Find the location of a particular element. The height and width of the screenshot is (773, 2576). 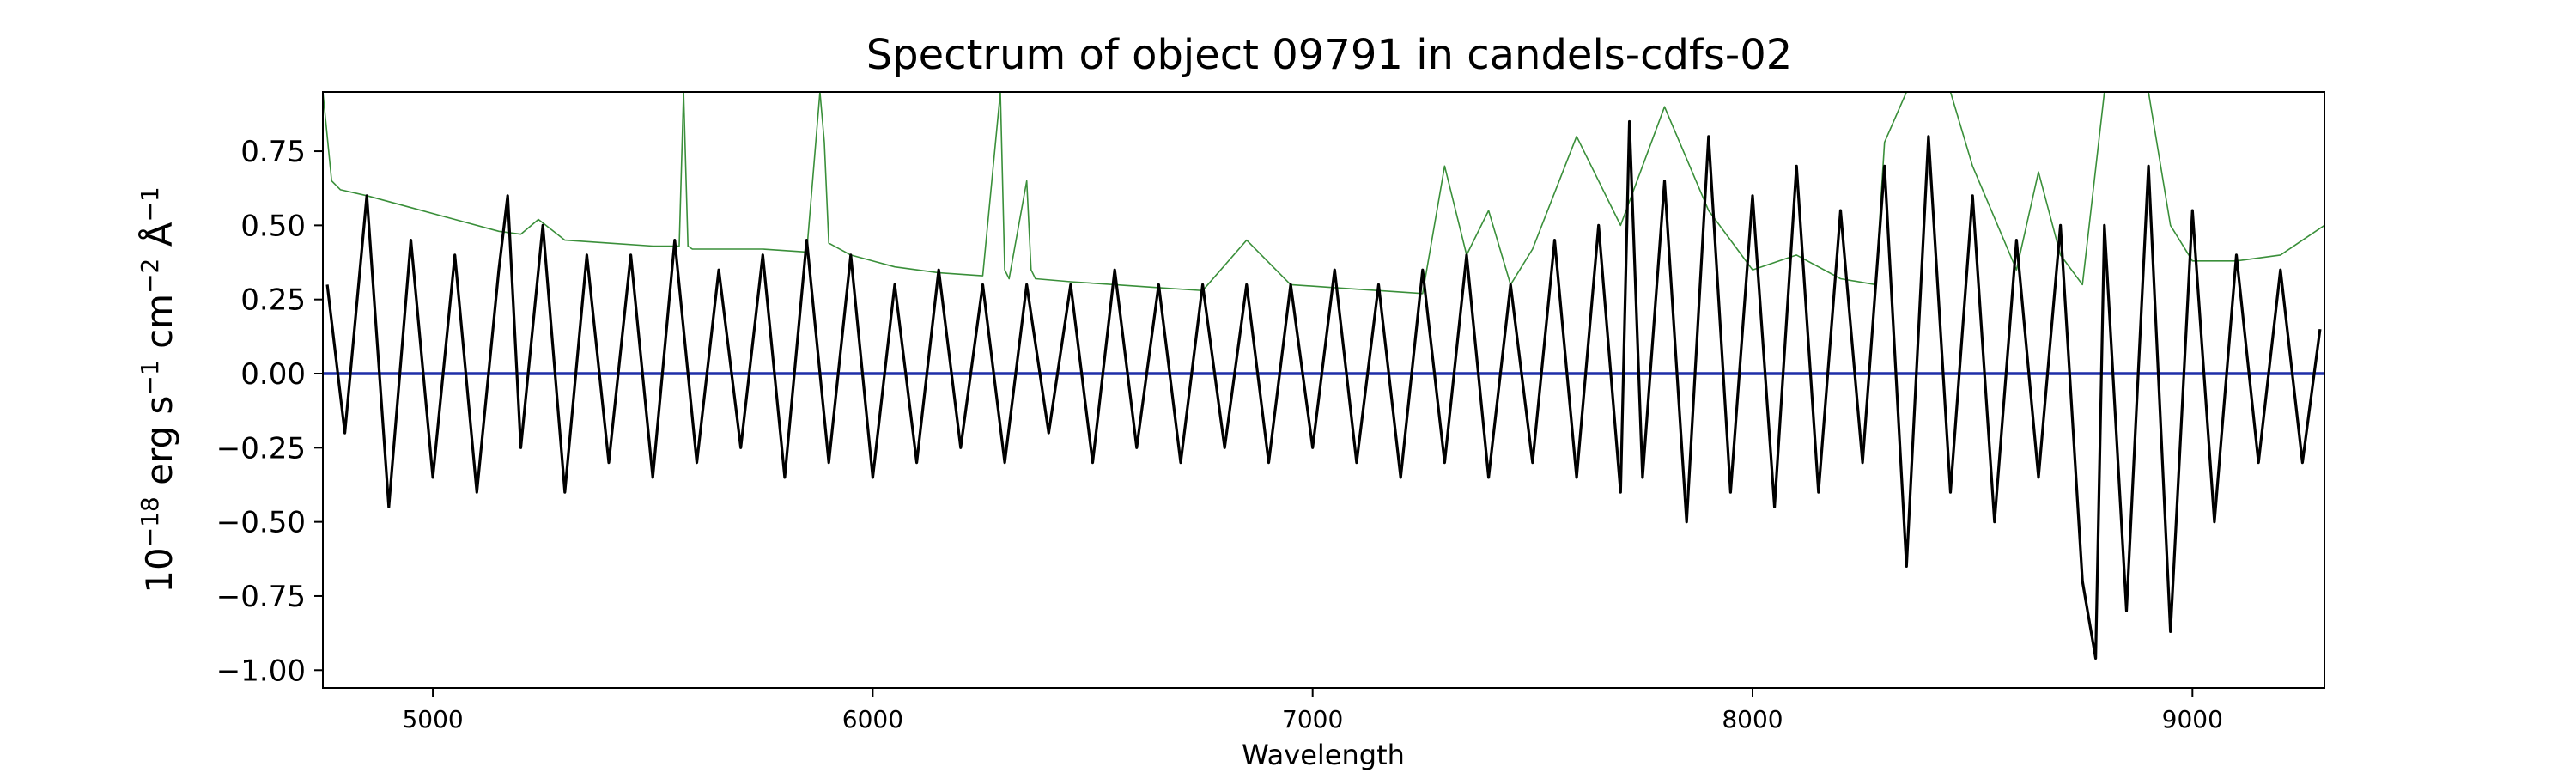

y-label-exp2: −1 is located at coordinates (150, 377).